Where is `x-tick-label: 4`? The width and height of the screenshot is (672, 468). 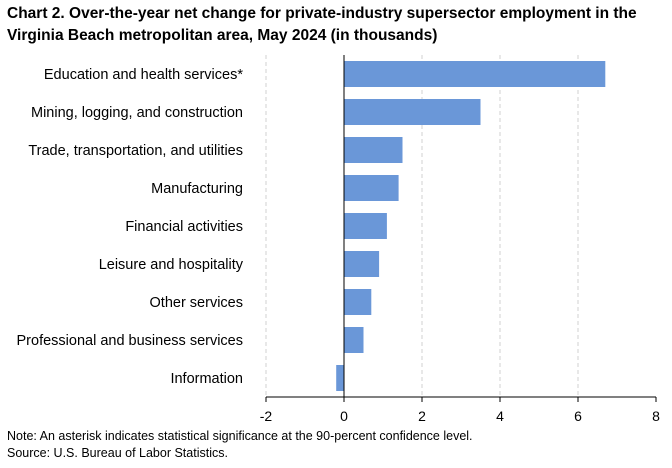 x-tick-label: 4 is located at coordinates (500, 416).